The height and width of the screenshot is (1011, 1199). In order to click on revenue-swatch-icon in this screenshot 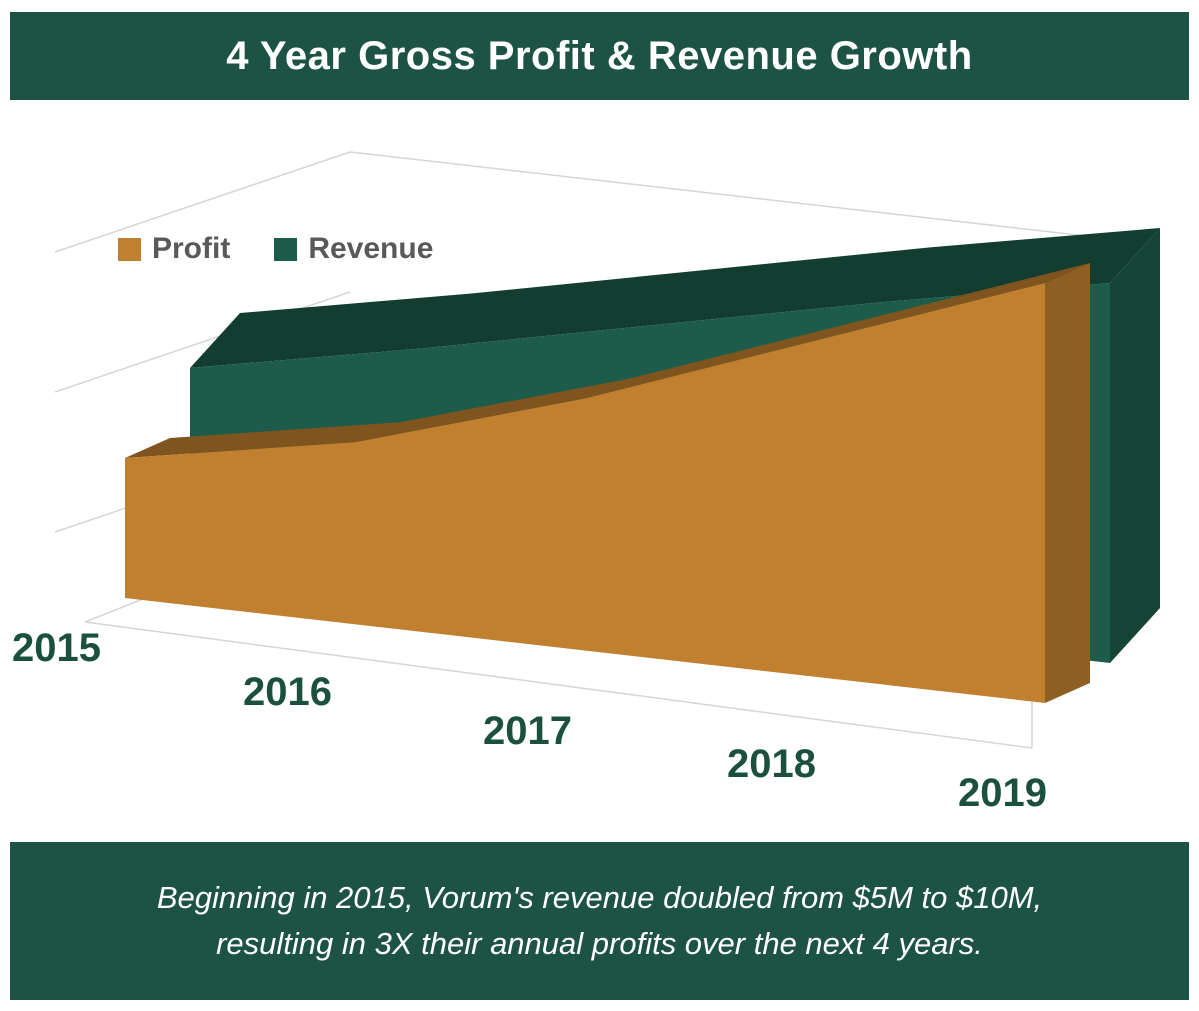, I will do `click(286, 249)`.